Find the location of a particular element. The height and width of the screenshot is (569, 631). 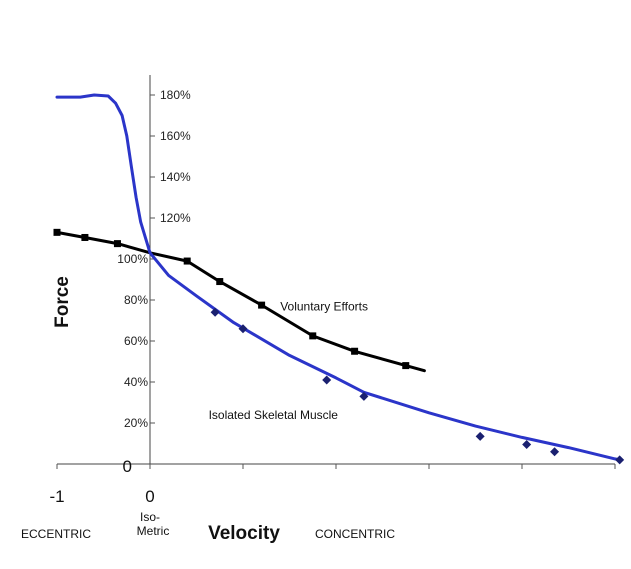

eccentric-label: ECCENTRIC is located at coordinates (56, 534).